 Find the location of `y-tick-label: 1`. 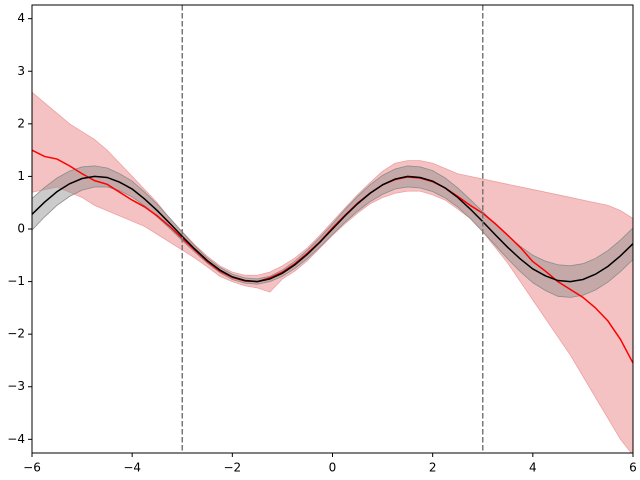

y-tick-label: 1 is located at coordinates (21, 176).